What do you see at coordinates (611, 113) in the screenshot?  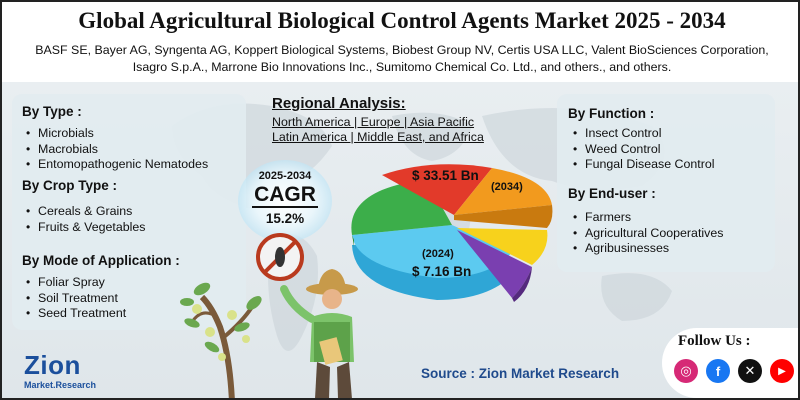 I see `by-function-heading: By Function :` at bounding box center [611, 113].